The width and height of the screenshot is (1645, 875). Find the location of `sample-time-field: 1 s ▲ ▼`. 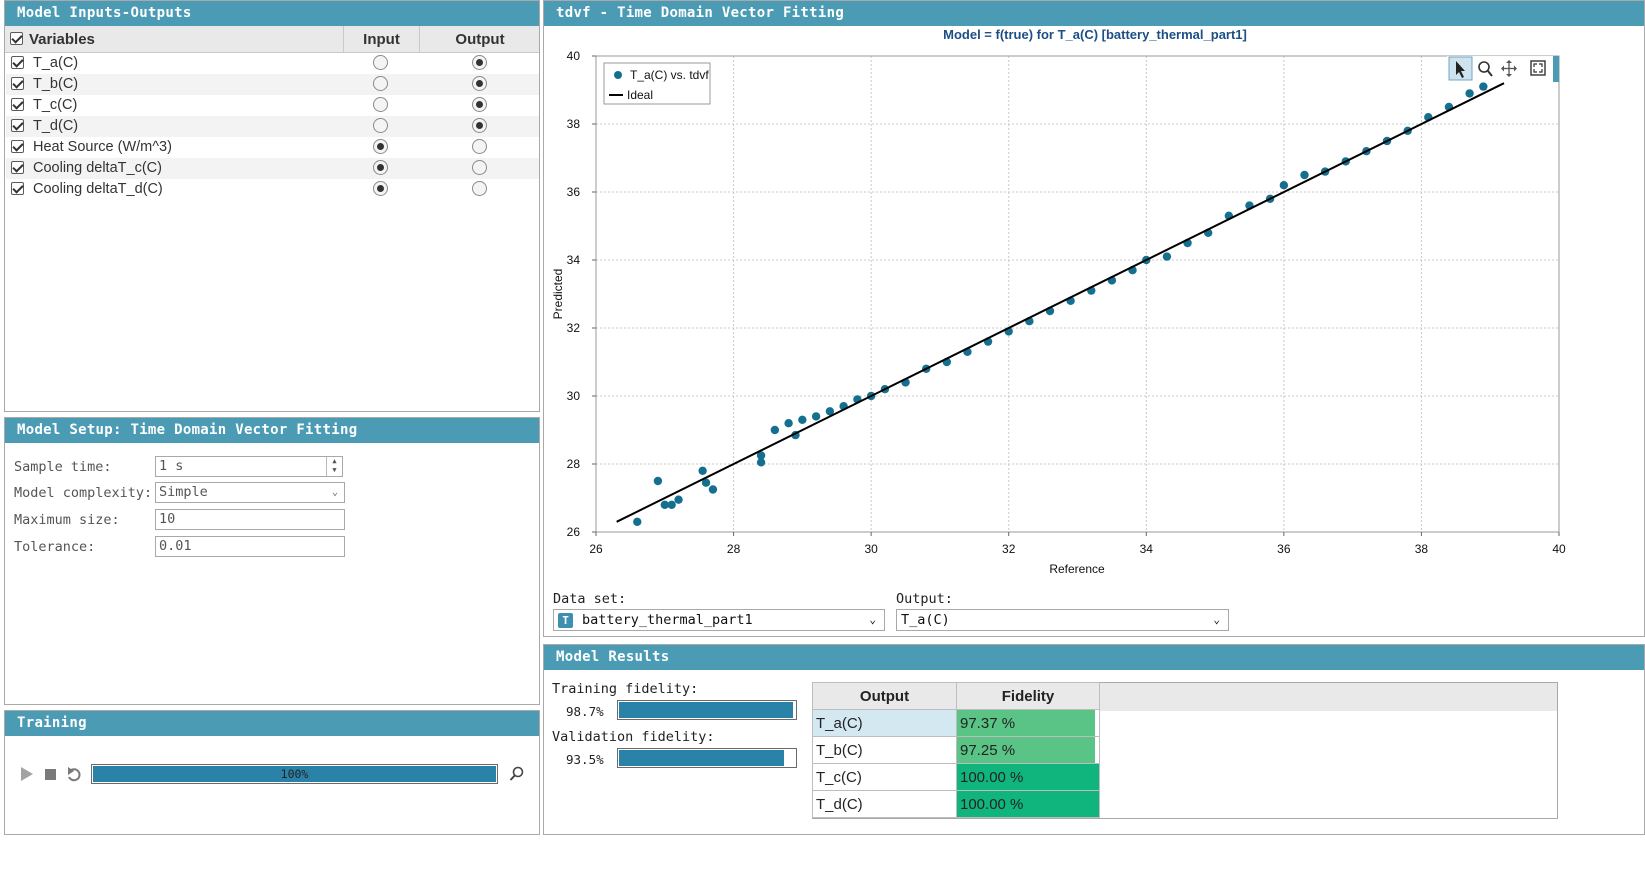

sample-time-field: 1 s ▲ ▼ is located at coordinates (249, 466).